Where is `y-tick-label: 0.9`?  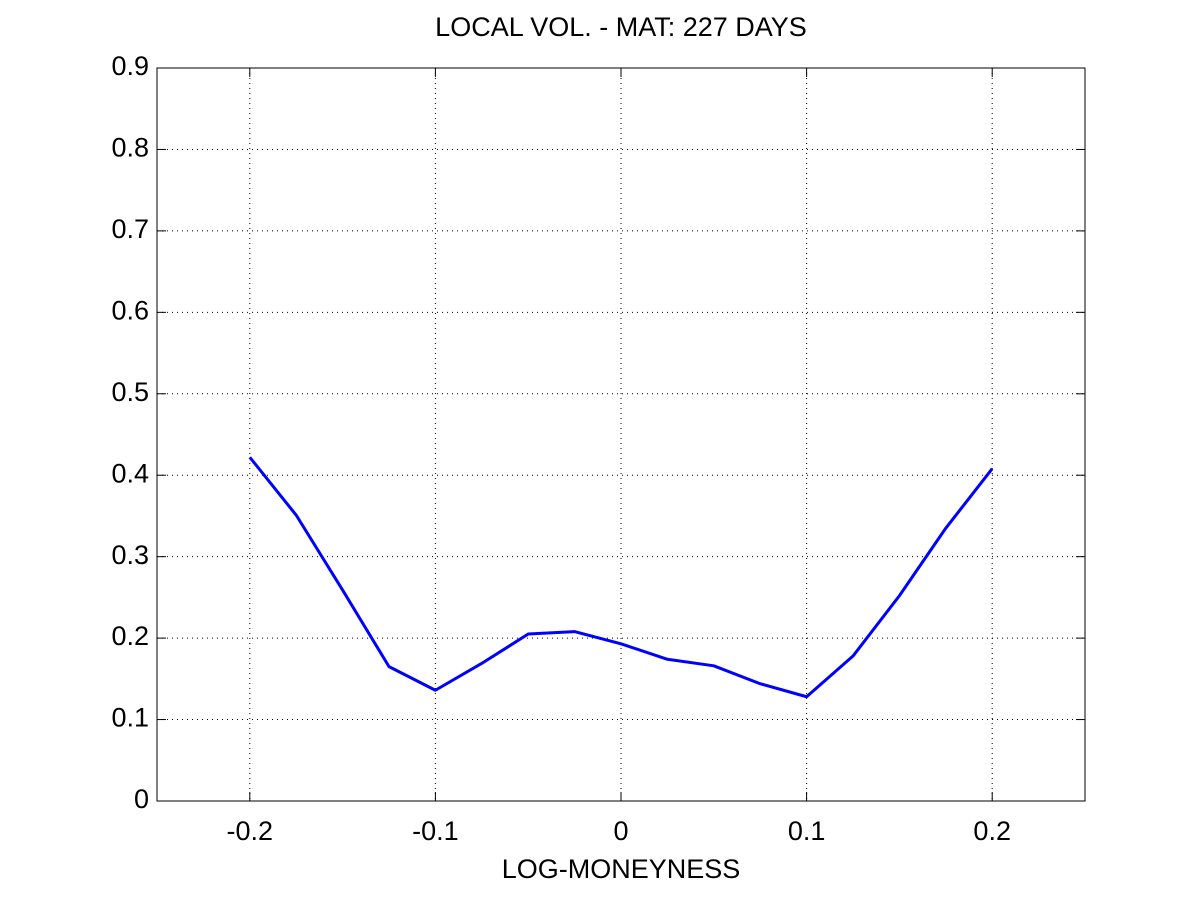
y-tick-label: 0.9 is located at coordinates (130, 66).